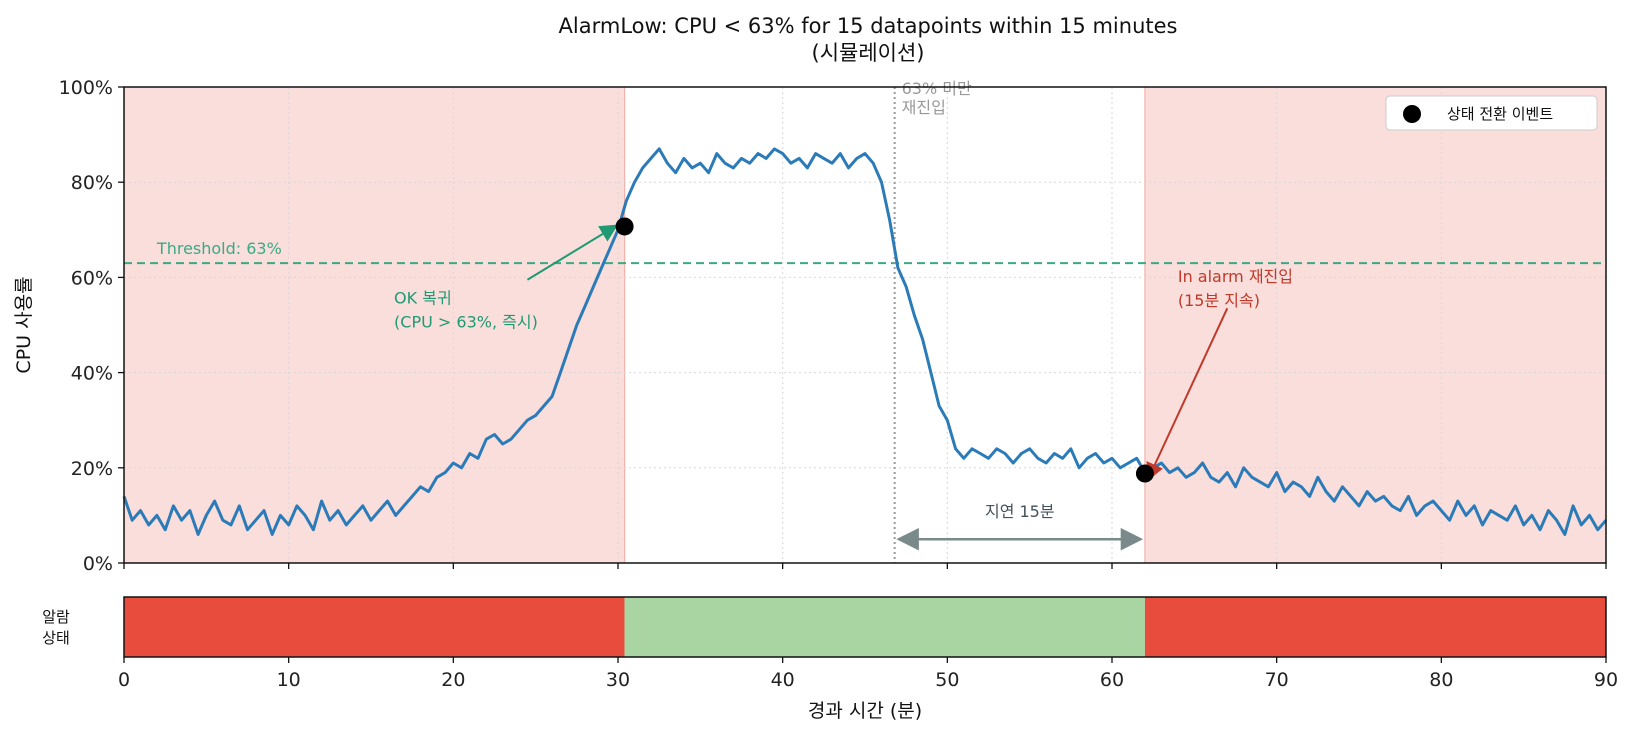  What do you see at coordinates (783, 680) in the screenshot?
I see `x-tick-label: 40` at bounding box center [783, 680].